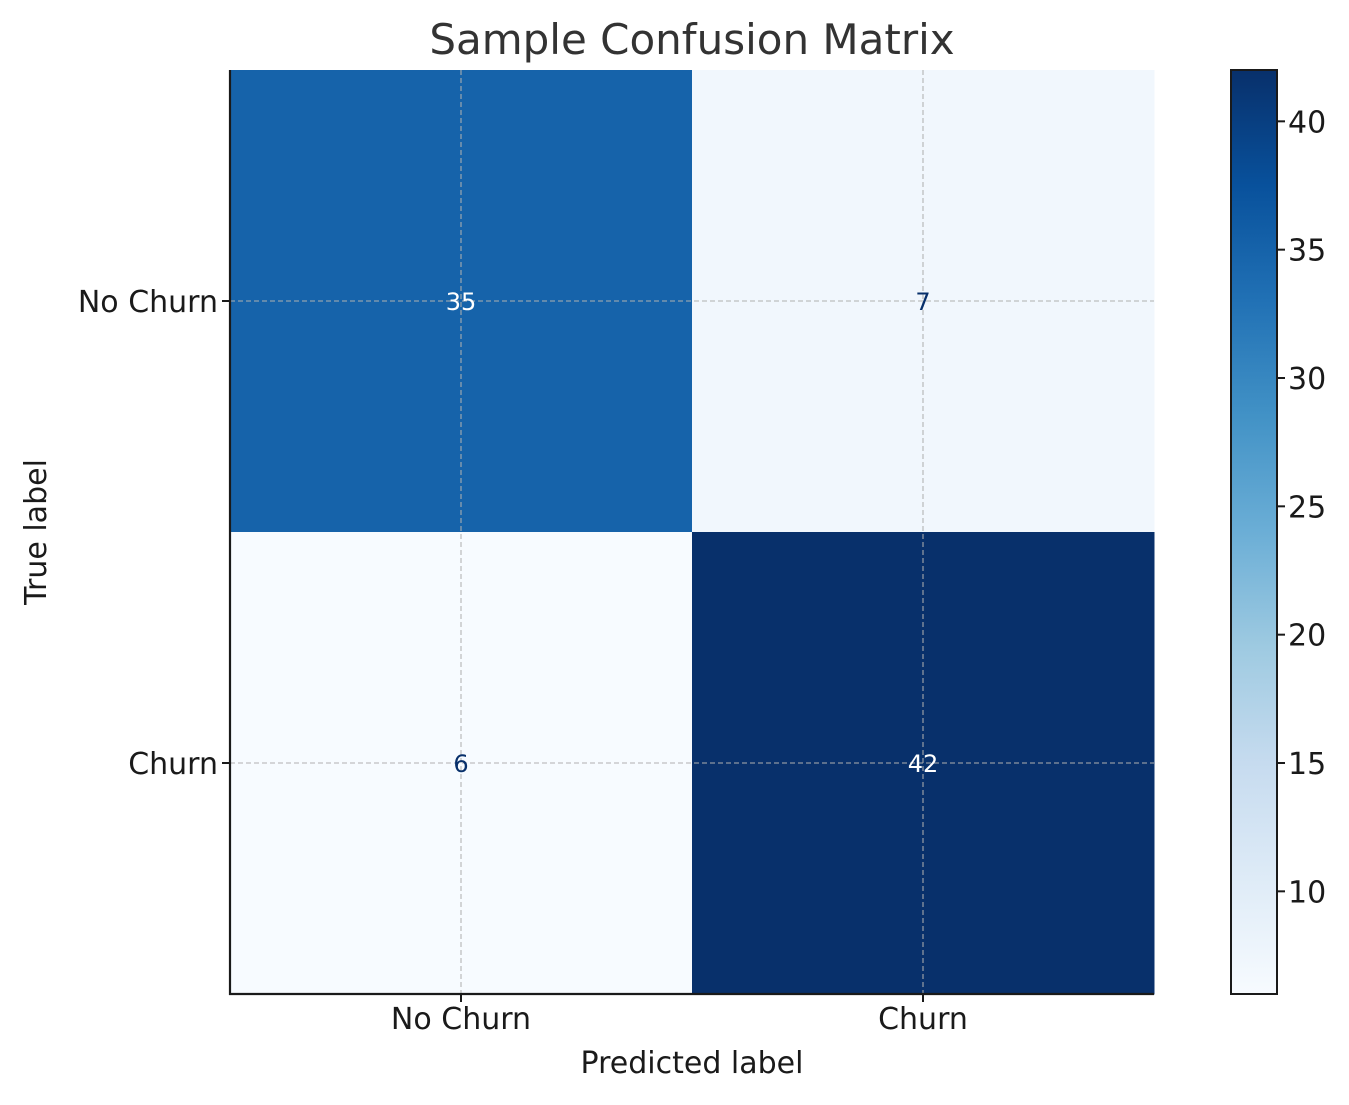 The width and height of the screenshot is (1349, 1105). Describe the element at coordinates (923, 1019) in the screenshot. I see `x-tick-label: Churn` at that location.